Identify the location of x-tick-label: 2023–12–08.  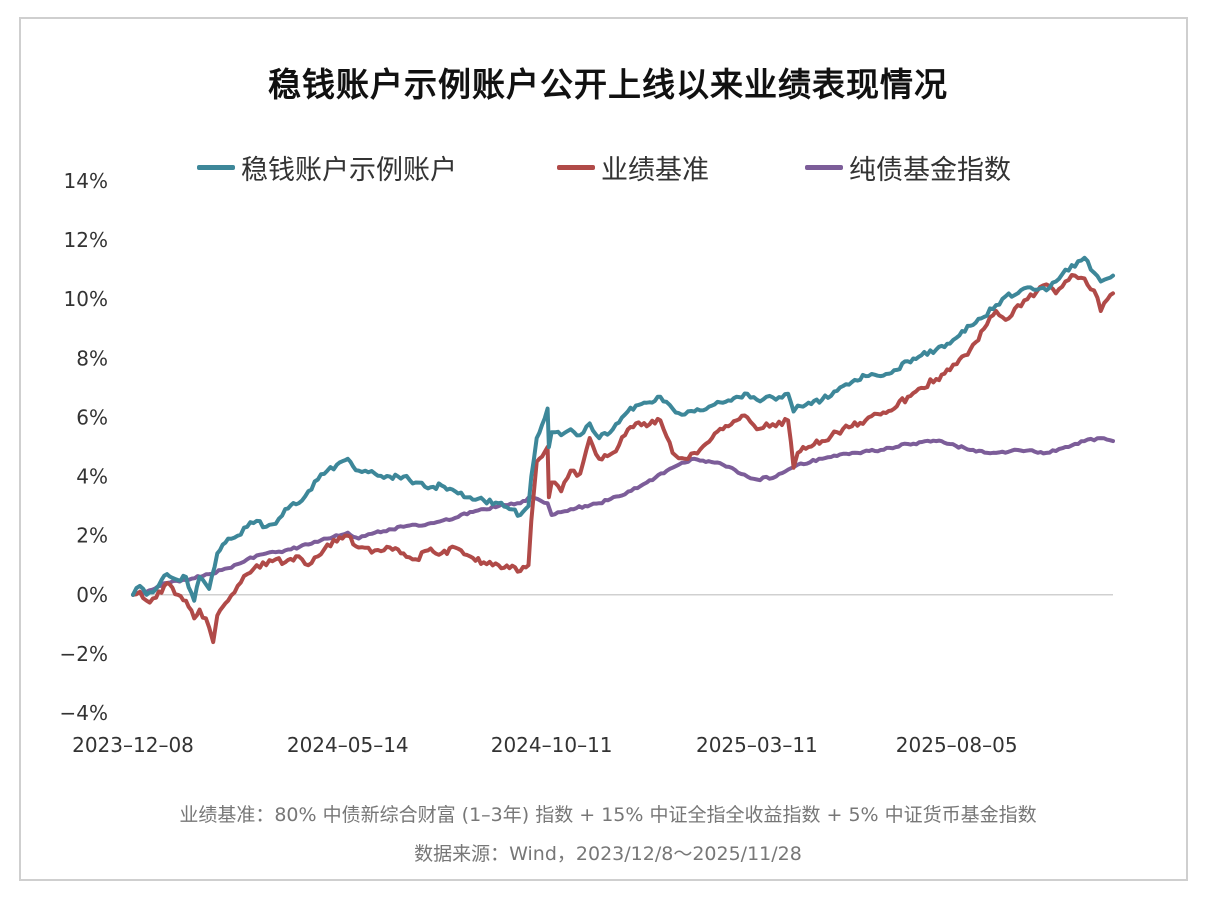
(133, 745).